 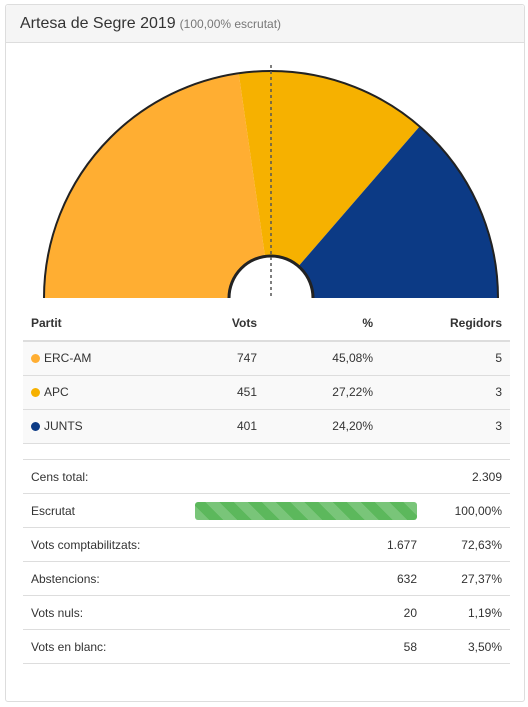 I want to click on summary-label: Abstencions:, so click(x=105, y=578).